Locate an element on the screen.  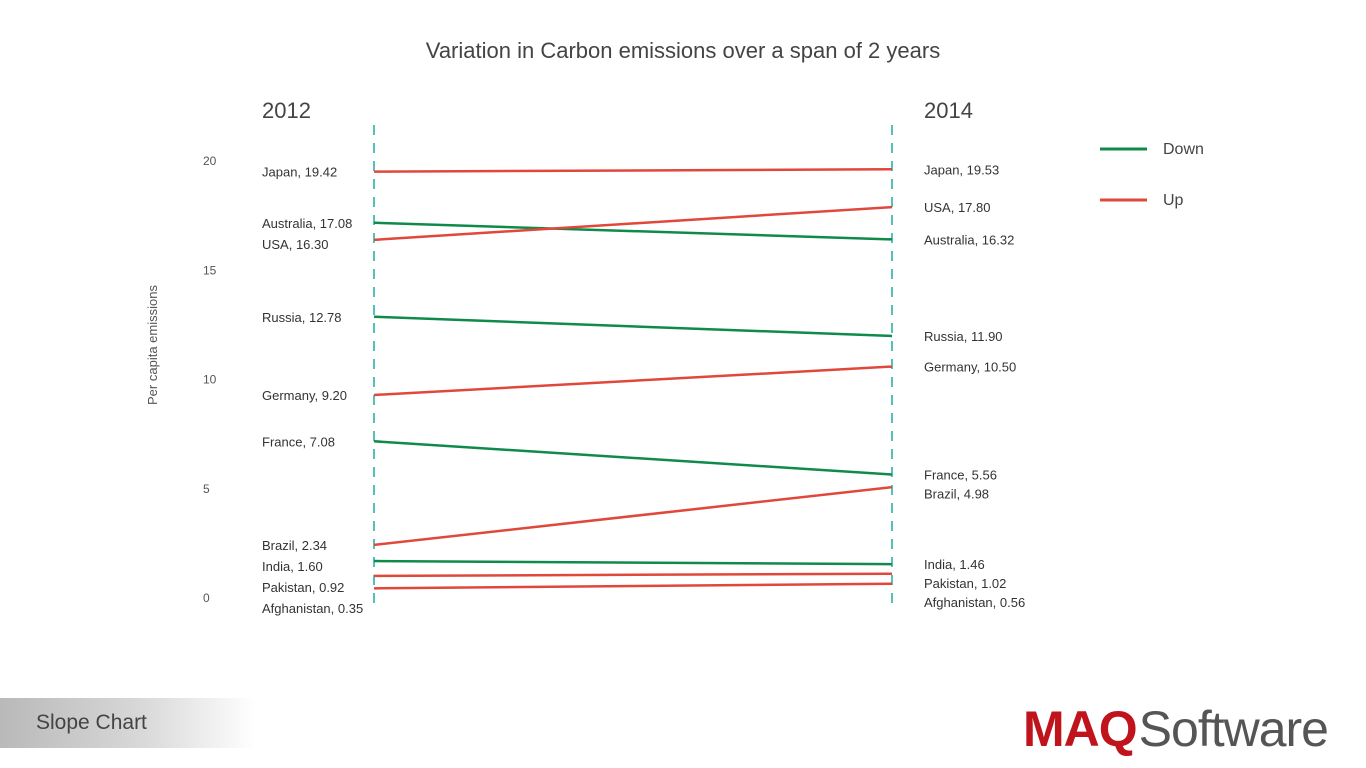
y-tick-15: 15 is located at coordinates (210, 270).